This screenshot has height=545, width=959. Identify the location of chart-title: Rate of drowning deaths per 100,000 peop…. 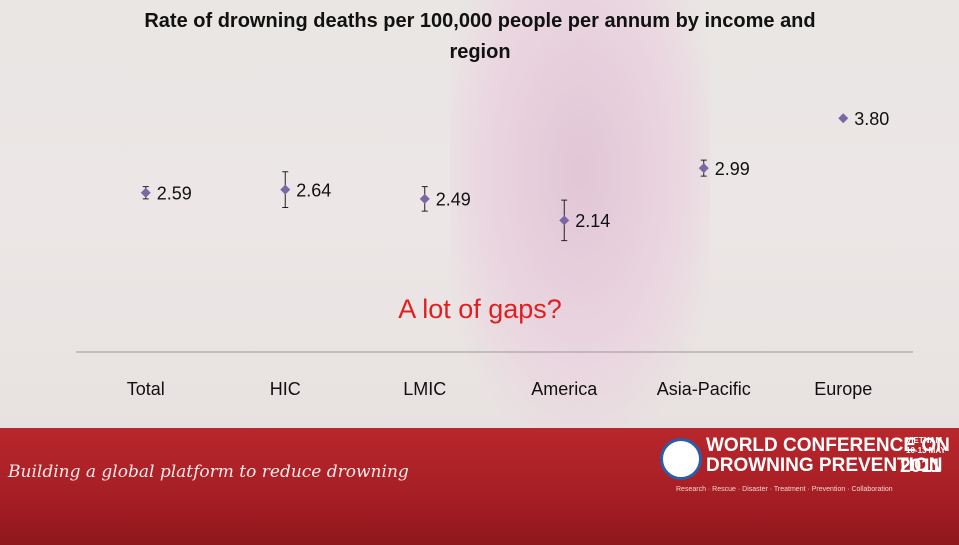
(480, 36).